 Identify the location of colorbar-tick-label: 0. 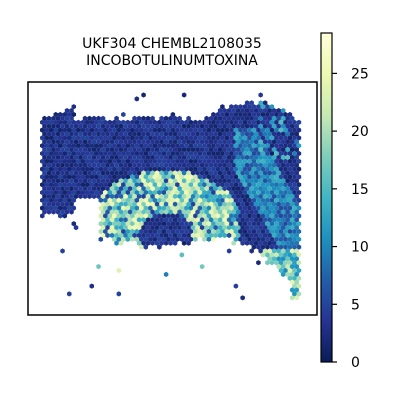
(355, 363).